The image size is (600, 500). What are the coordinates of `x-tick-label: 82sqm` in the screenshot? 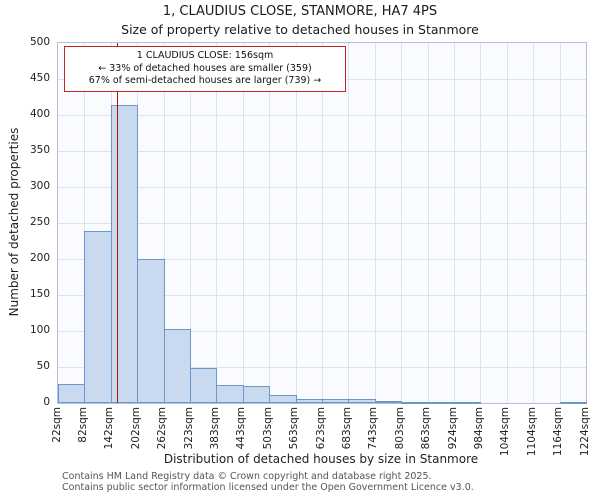 It's located at (82, 425).